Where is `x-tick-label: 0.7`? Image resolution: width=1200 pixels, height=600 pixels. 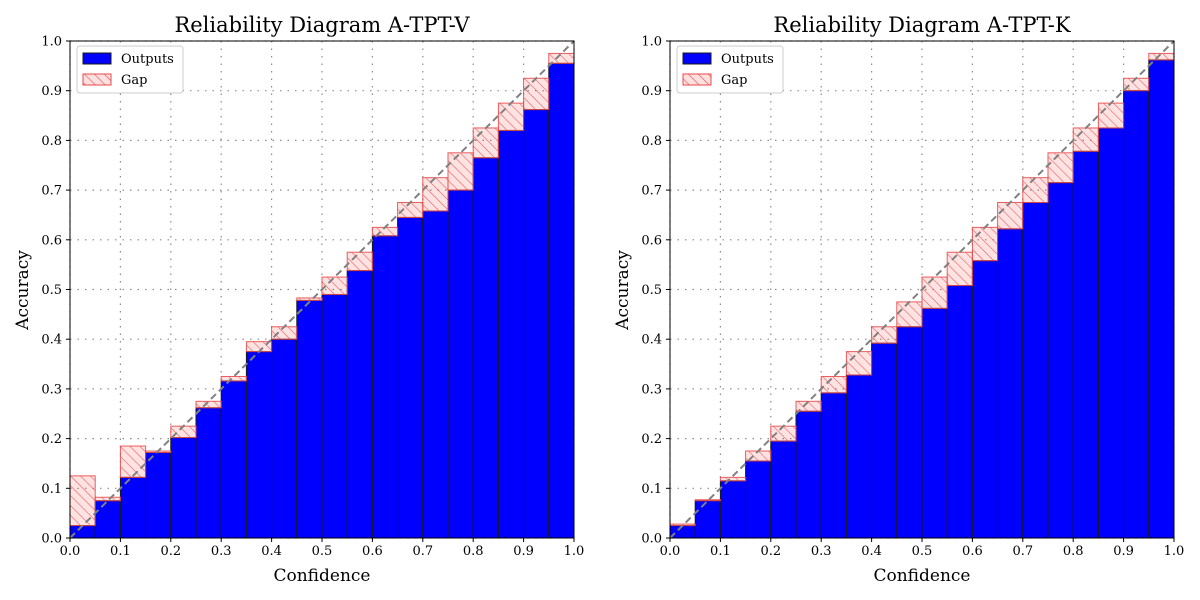 x-tick-label: 0.7 is located at coordinates (422, 551).